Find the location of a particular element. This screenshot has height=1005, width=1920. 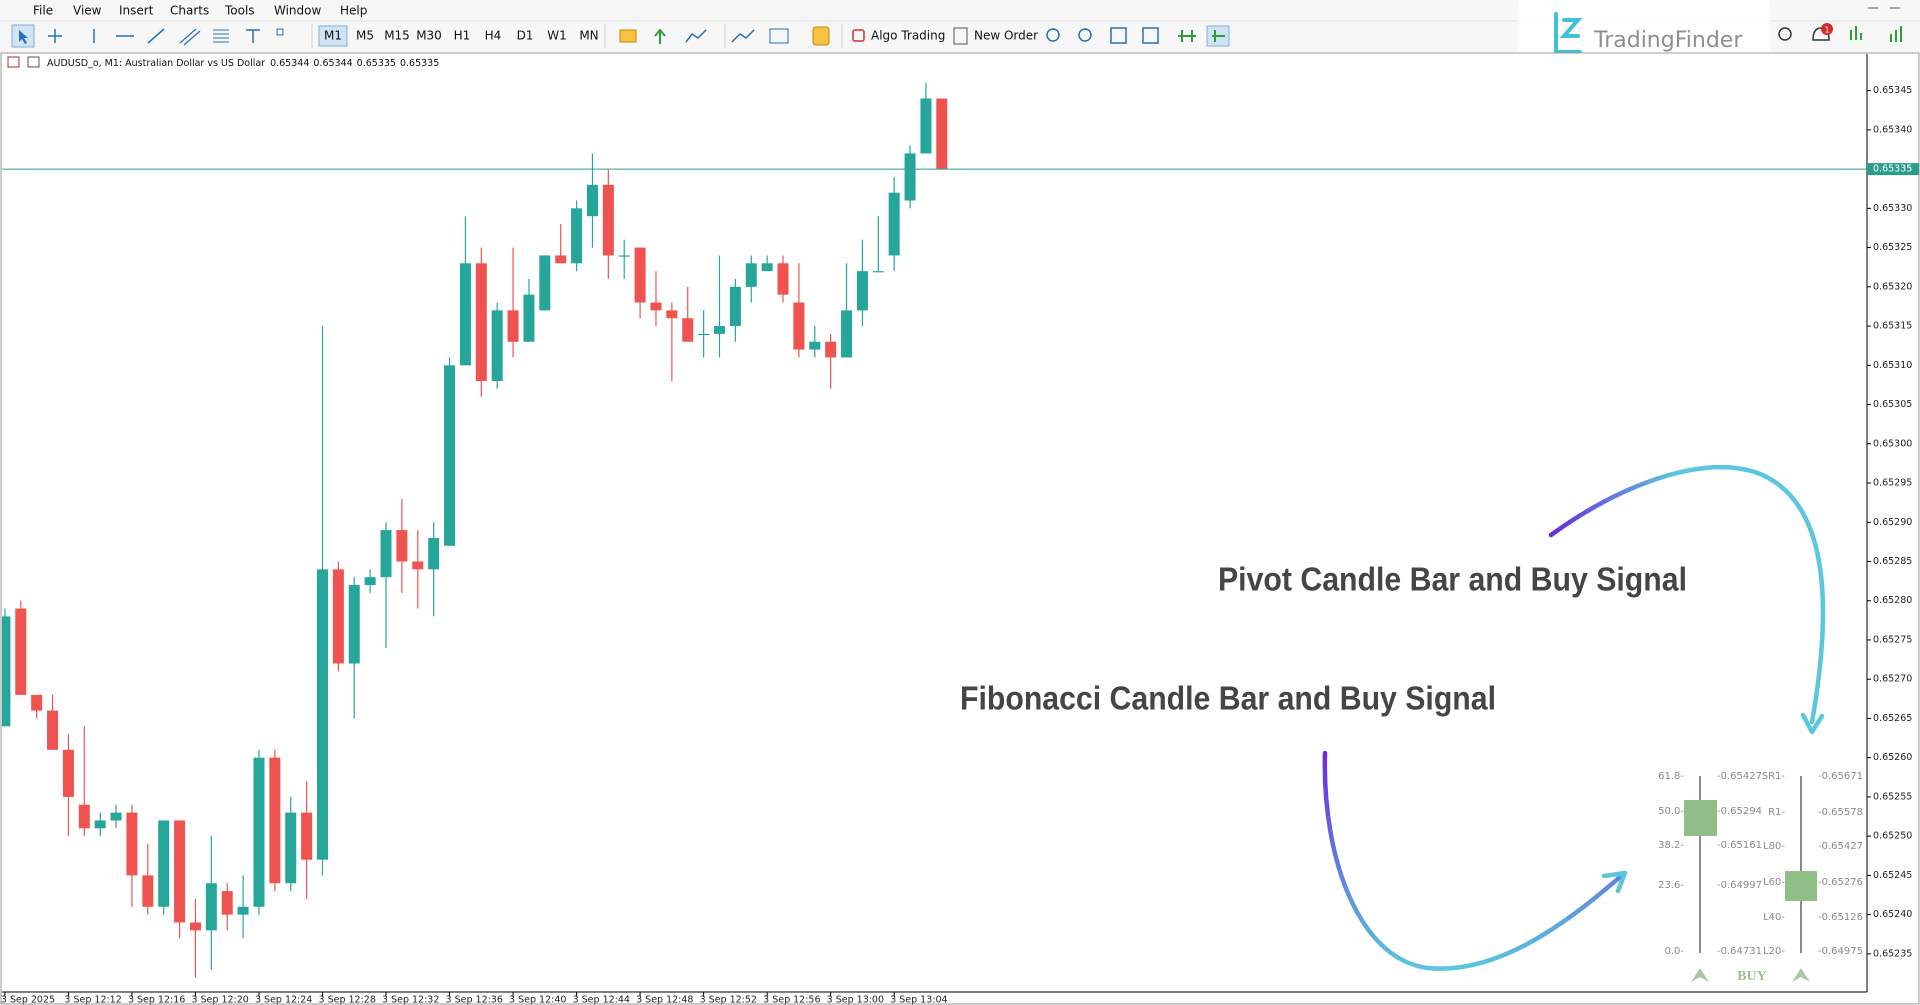

ohlc-high: 0.65344 is located at coordinates (332, 63).